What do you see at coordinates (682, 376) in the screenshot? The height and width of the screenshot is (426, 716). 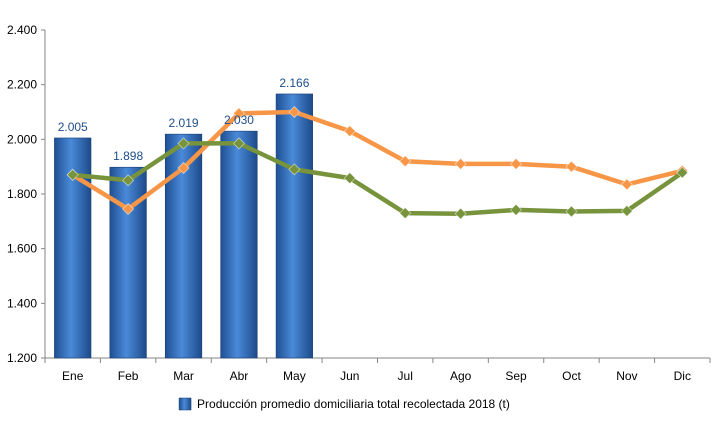 I see `x-tick-label: Dic` at bounding box center [682, 376].